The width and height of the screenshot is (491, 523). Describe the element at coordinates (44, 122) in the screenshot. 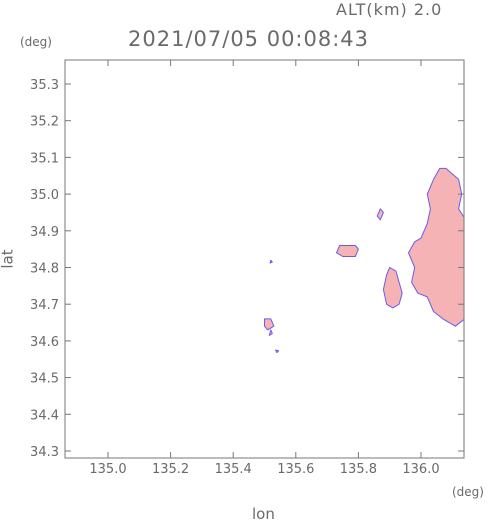

I see `y-tick-label: 35.2` at that location.